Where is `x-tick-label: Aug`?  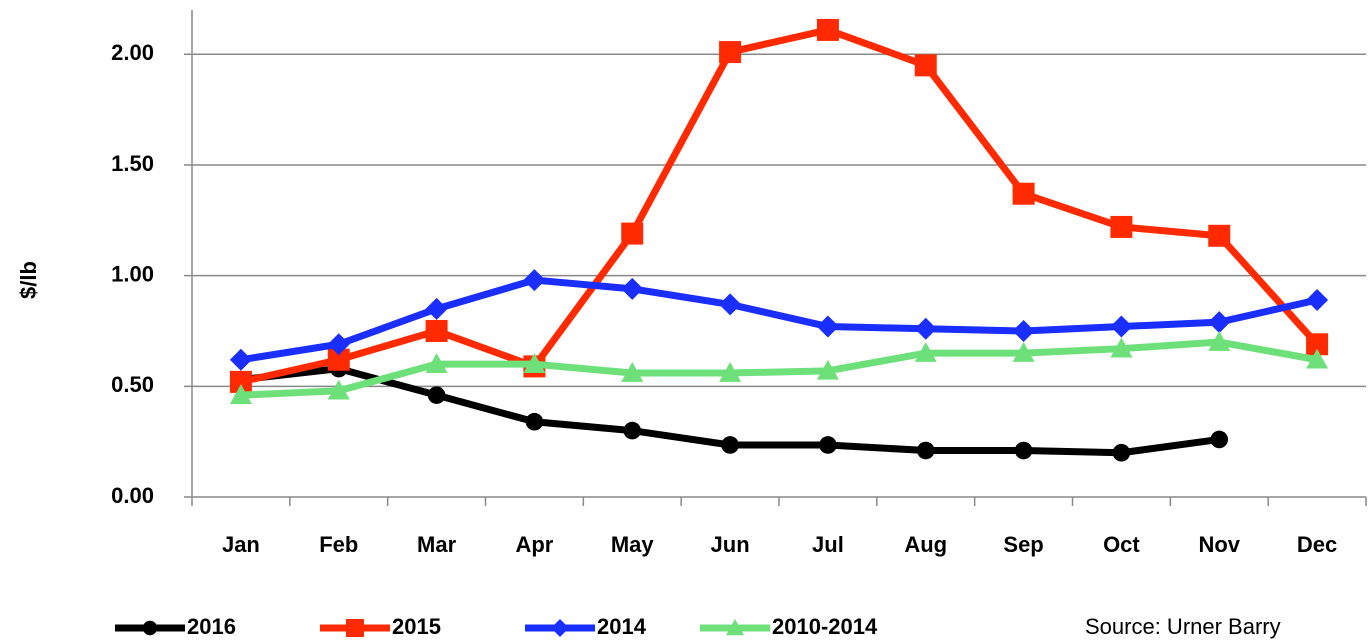 x-tick-label: Aug is located at coordinates (925, 544).